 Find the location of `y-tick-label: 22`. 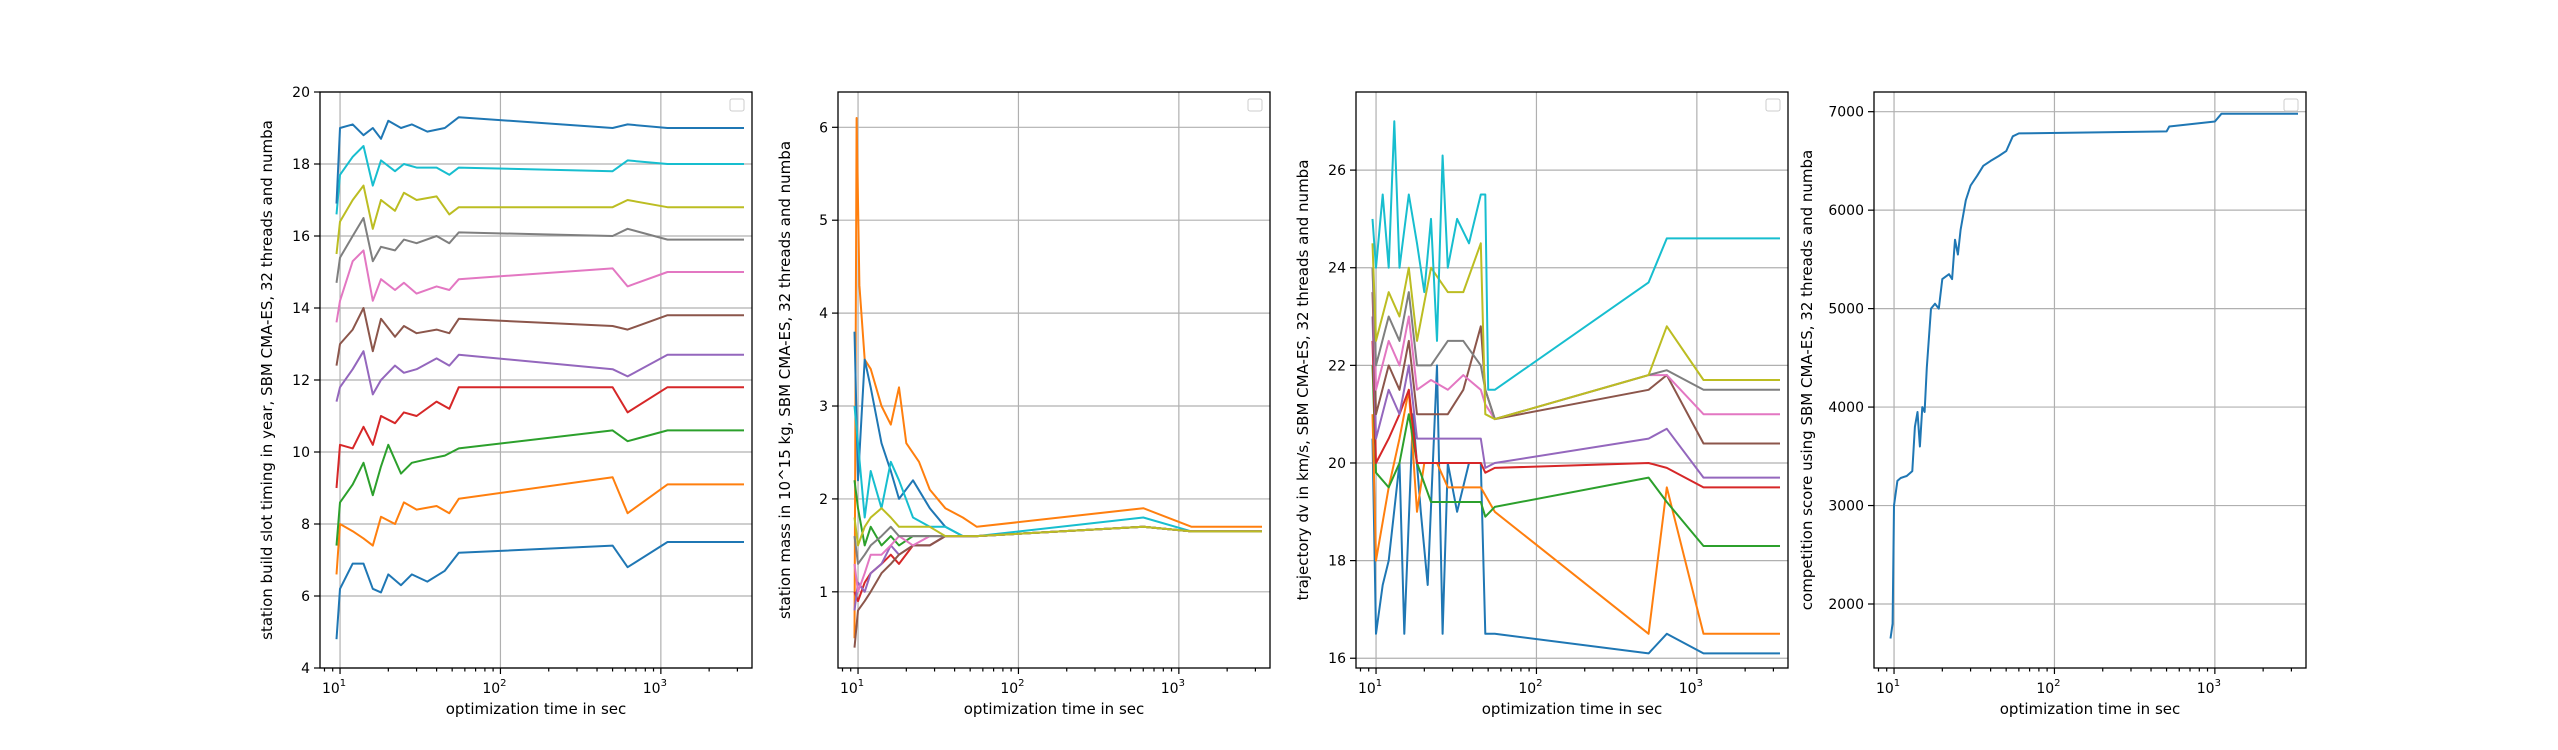

y-tick-label: 22 is located at coordinates (1337, 366).